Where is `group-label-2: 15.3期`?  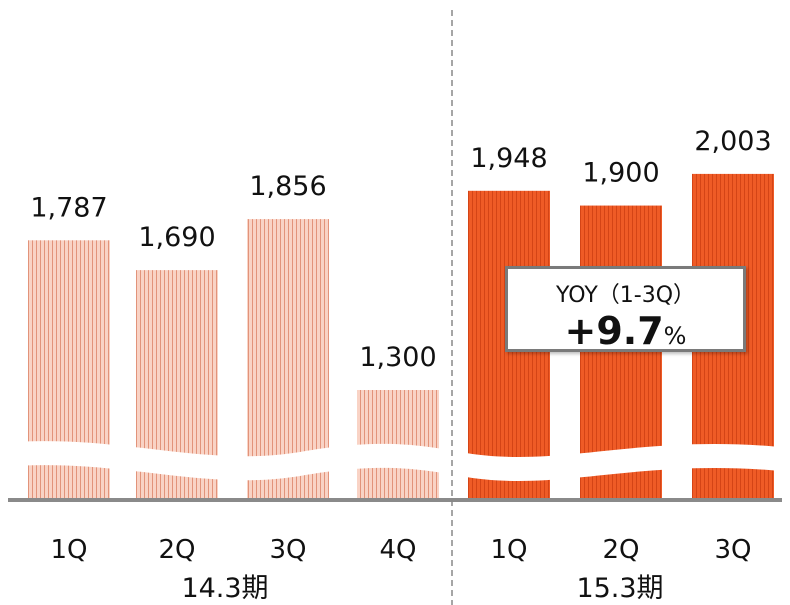
group-label-2: 15.3期 is located at coordinates (619, 588).